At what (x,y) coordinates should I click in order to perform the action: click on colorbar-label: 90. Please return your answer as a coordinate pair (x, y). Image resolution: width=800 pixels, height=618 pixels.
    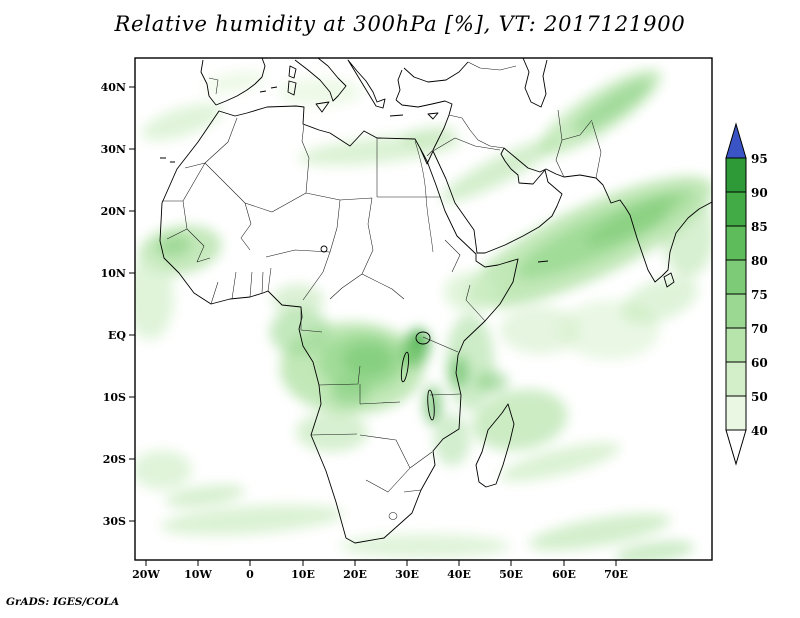
    Looking at the image, I should click on (759, 193).